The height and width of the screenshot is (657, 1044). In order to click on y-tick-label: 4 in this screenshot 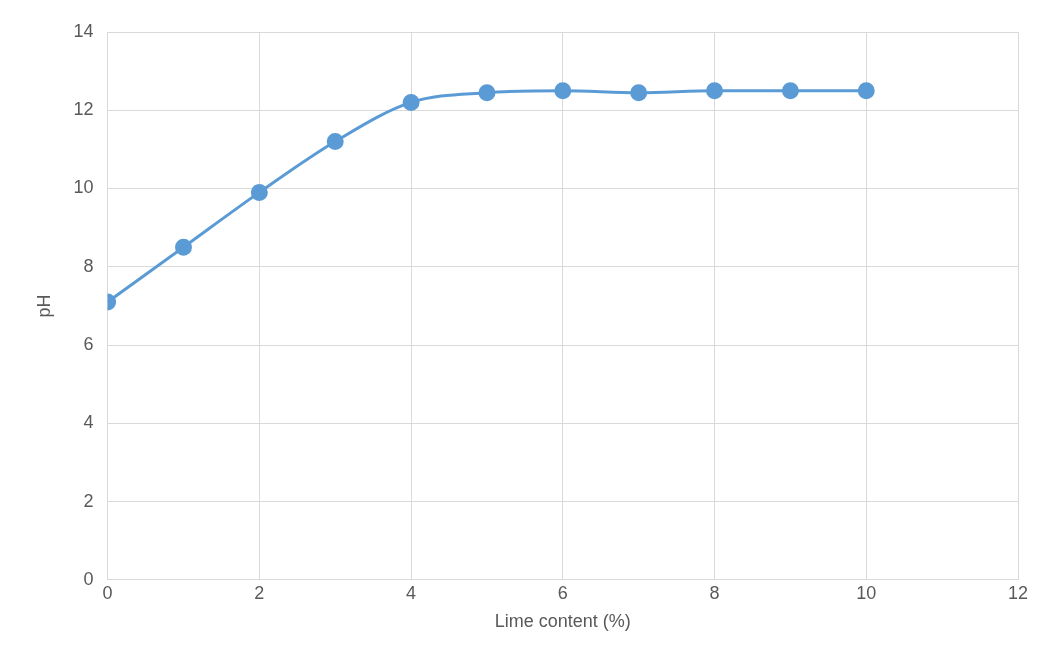, I will do `click(88, 422)`.